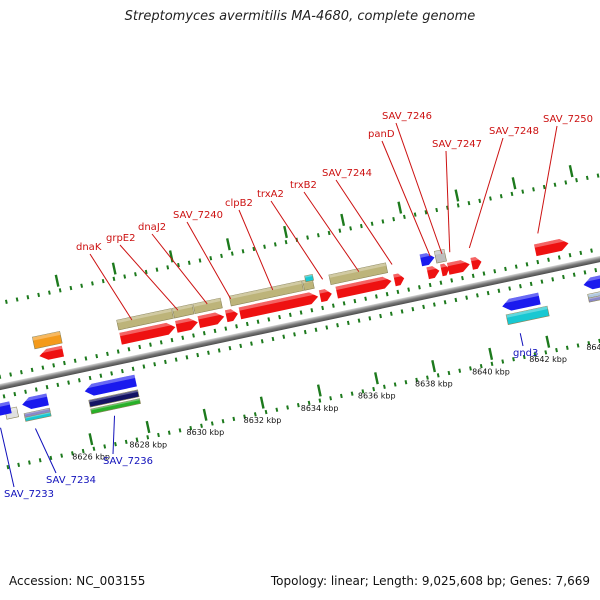  I want to click on gene-label-sav_7244: SAV_7244, so click(347, 173).